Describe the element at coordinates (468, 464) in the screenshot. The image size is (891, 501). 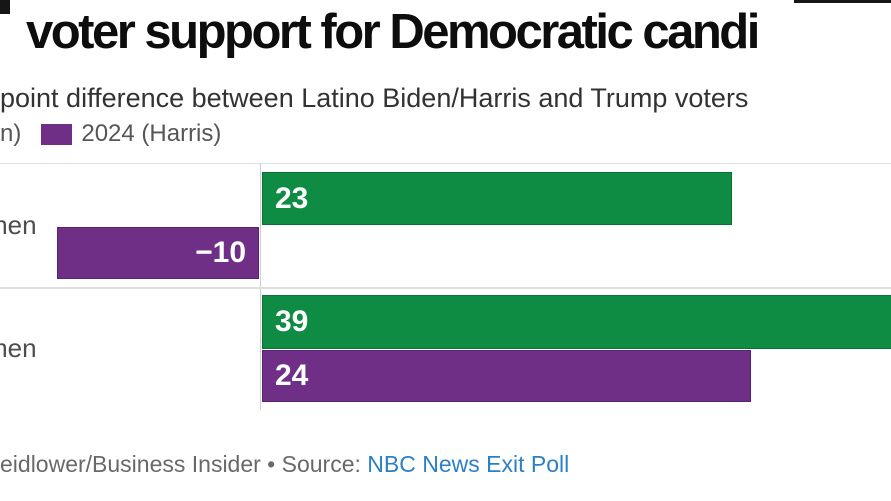
I see `source-link: NBC News Exit Poll` at that location.